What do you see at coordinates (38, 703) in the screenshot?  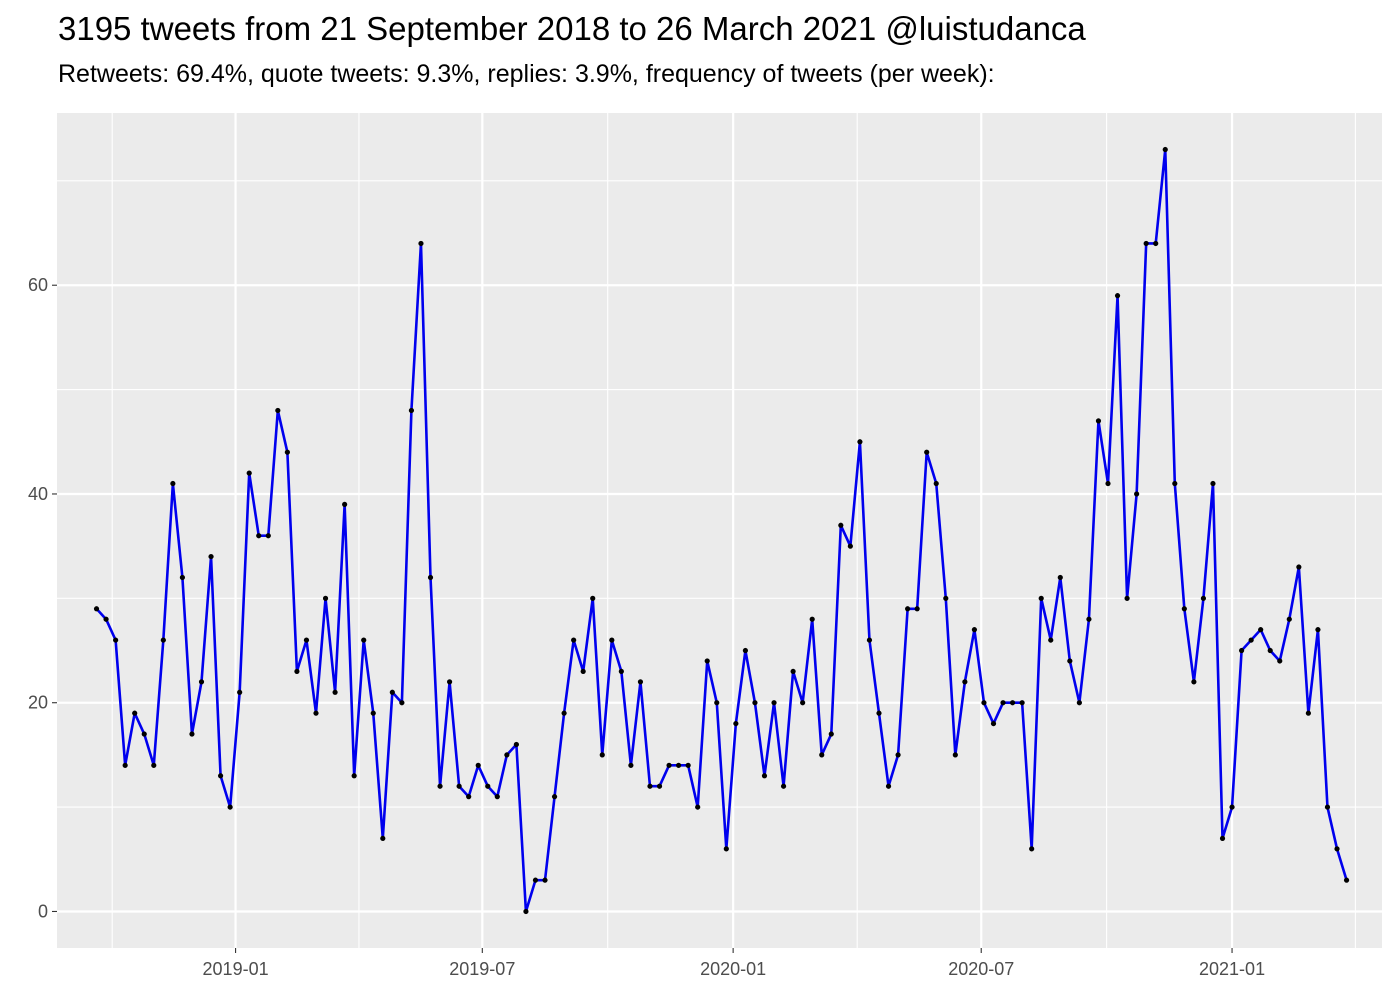 I see `y-tick-label: 20` at bounding box center [38, 703].